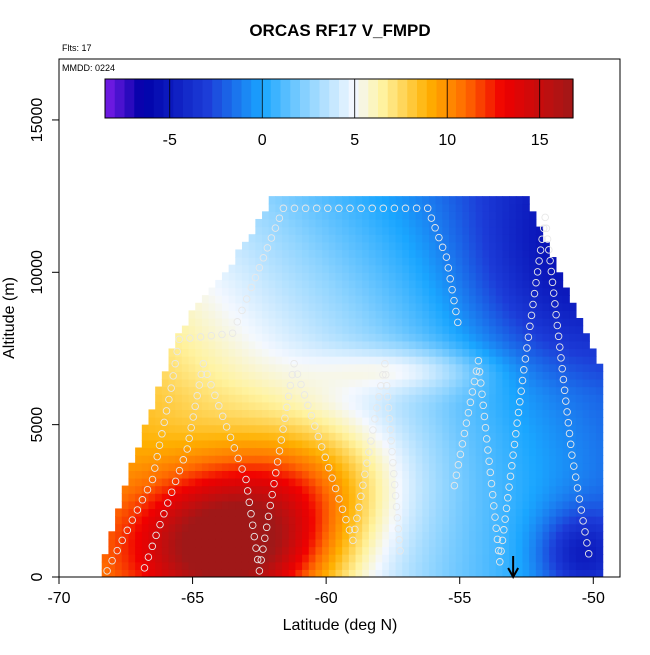  Describe the element at coordinates (88, 68) in the screenshot. I see `mmdd-annotation: MMDD: 0224` at that location.